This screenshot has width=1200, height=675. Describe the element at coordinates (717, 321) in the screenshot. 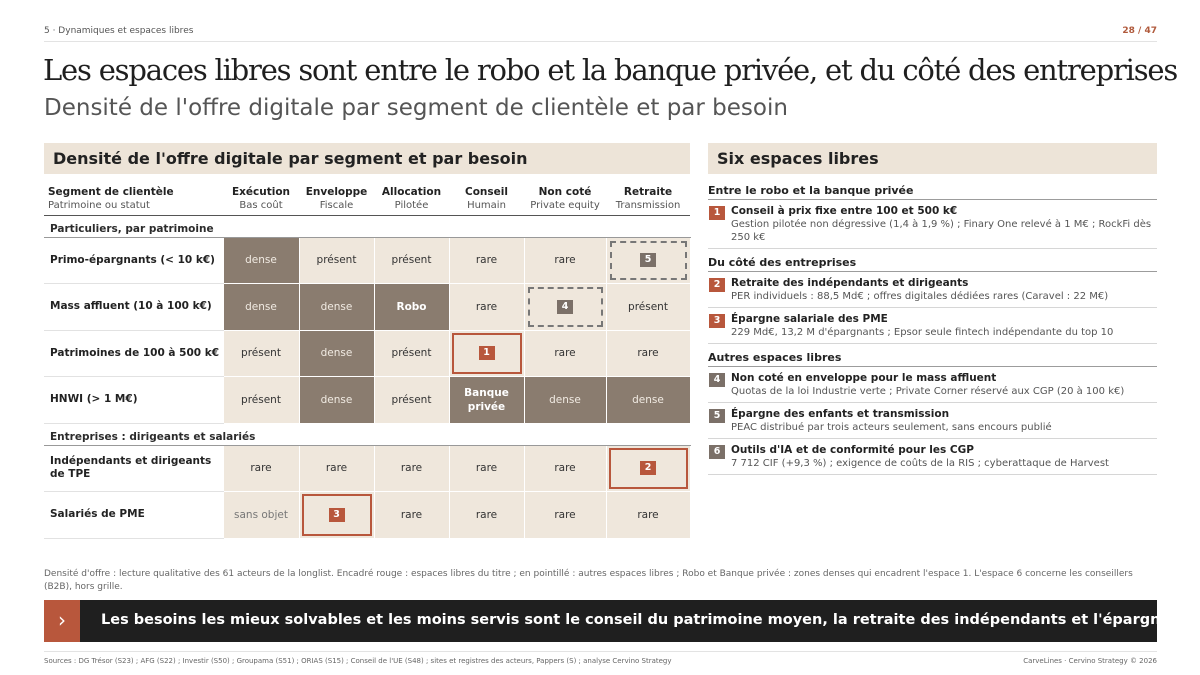

I see `gap-number-badge: 3` at that location.